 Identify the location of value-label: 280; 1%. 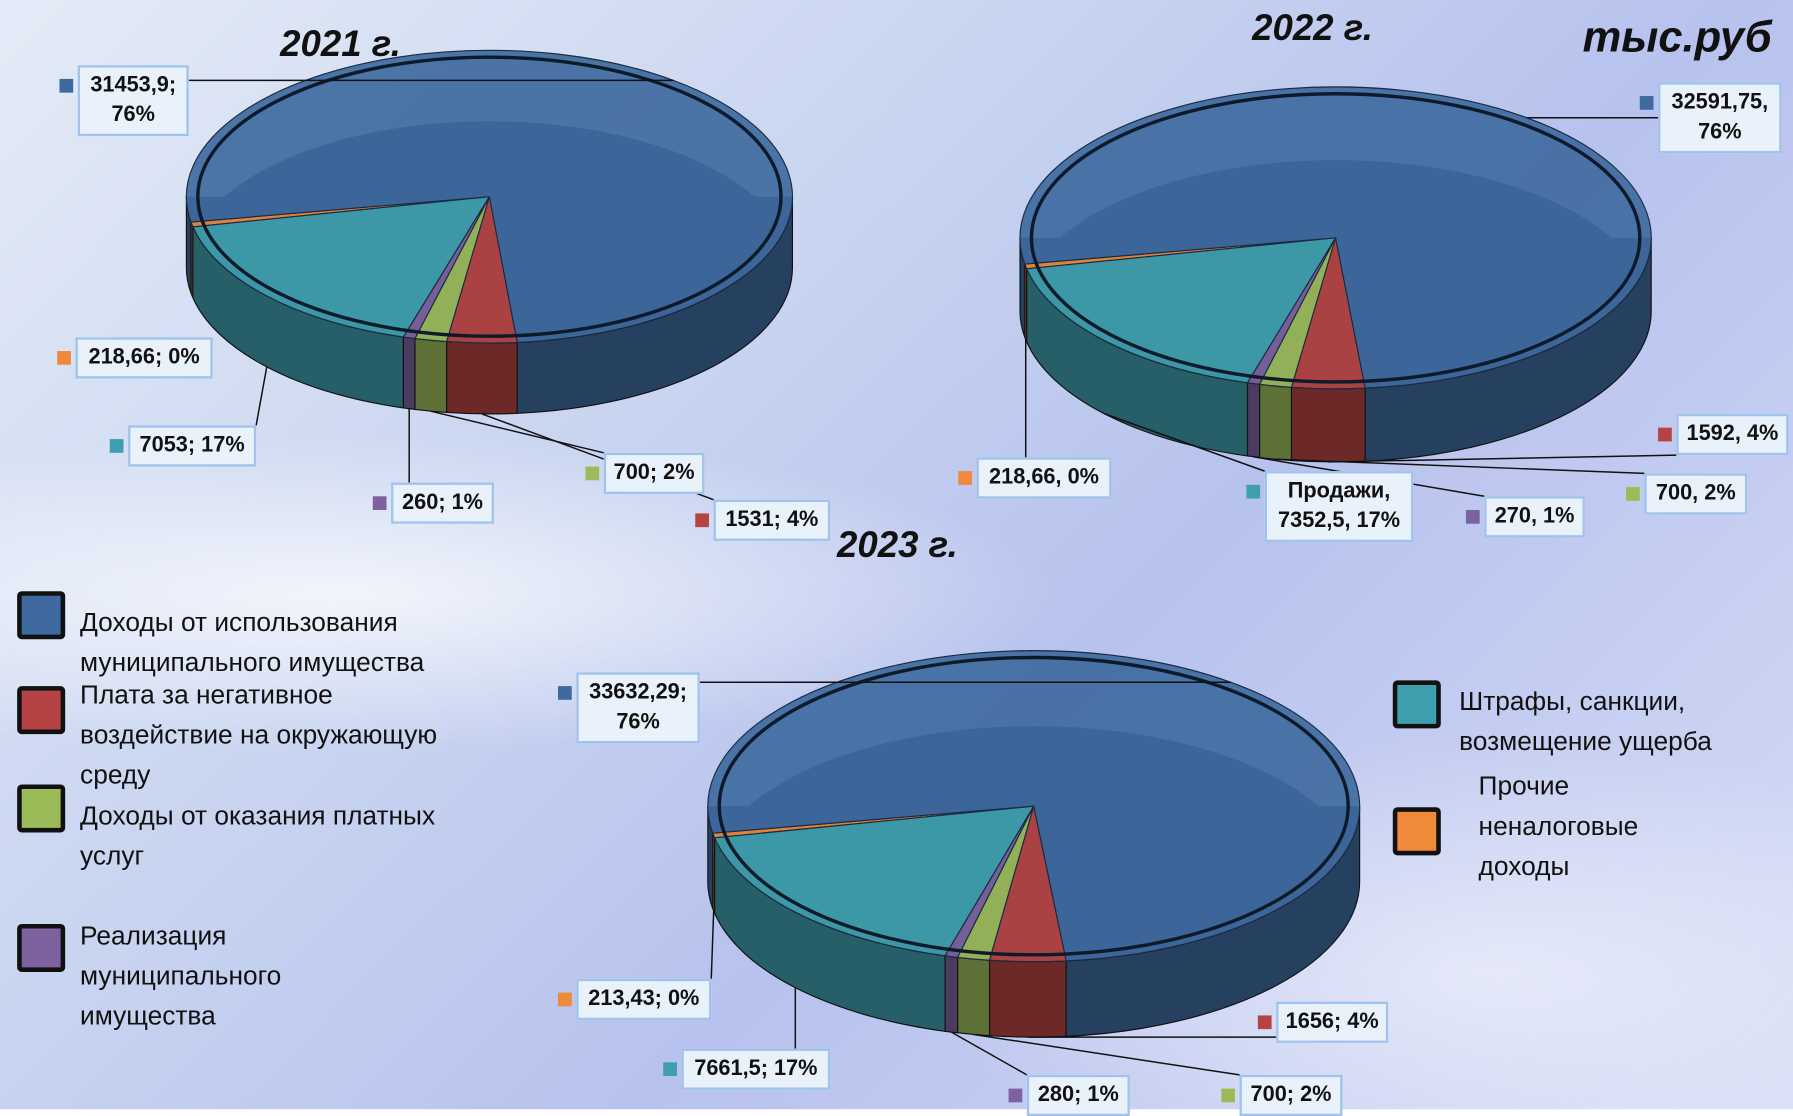
(1078, 1095).